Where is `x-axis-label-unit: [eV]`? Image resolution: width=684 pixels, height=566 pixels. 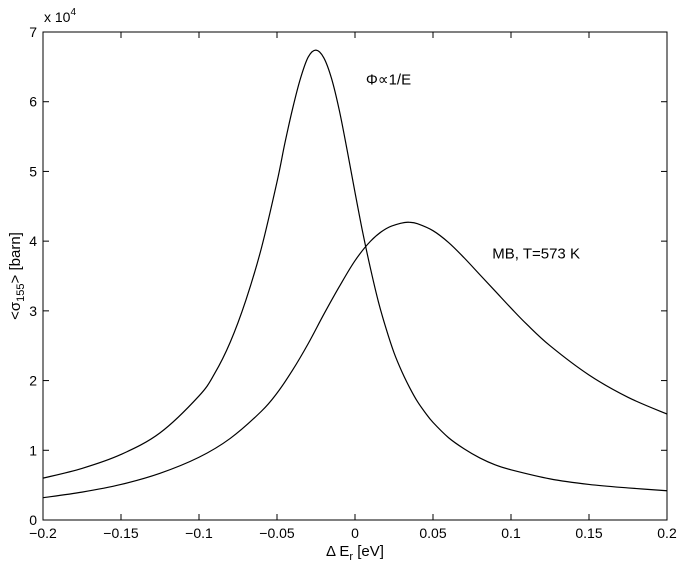
x-axis-label-unit: [eV] is located at coordinates (368, 551).